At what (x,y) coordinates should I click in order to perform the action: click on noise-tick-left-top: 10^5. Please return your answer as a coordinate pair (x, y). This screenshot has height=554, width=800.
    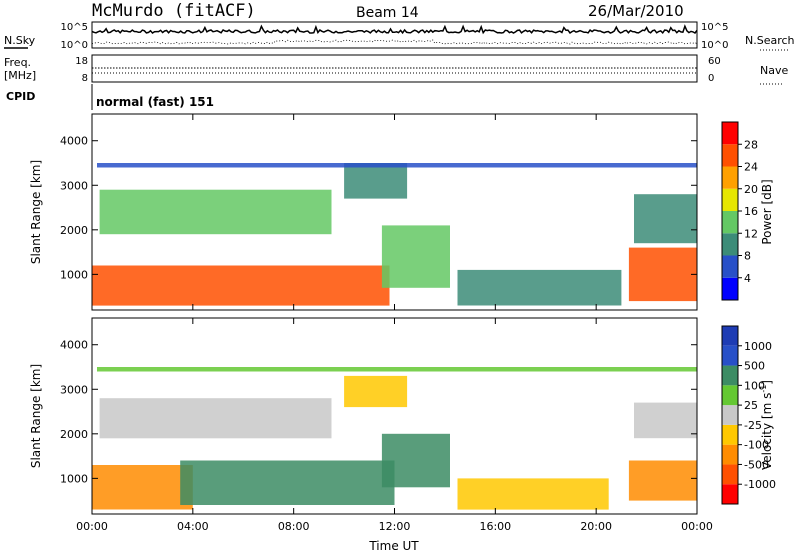
    Looking at the image, I should click on (74, 27).